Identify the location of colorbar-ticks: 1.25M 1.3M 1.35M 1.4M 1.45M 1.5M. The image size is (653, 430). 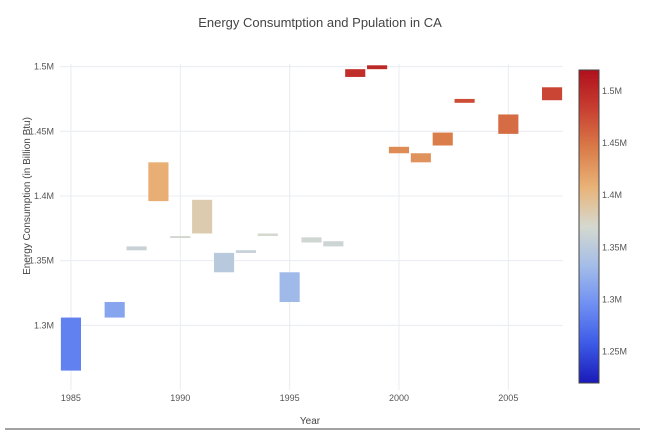
(614, 221).